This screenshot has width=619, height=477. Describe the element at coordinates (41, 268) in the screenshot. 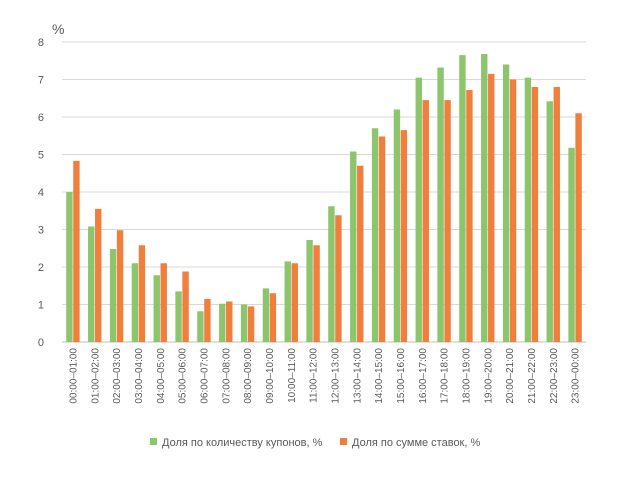

I see `y-tick-label: 2` at that location.